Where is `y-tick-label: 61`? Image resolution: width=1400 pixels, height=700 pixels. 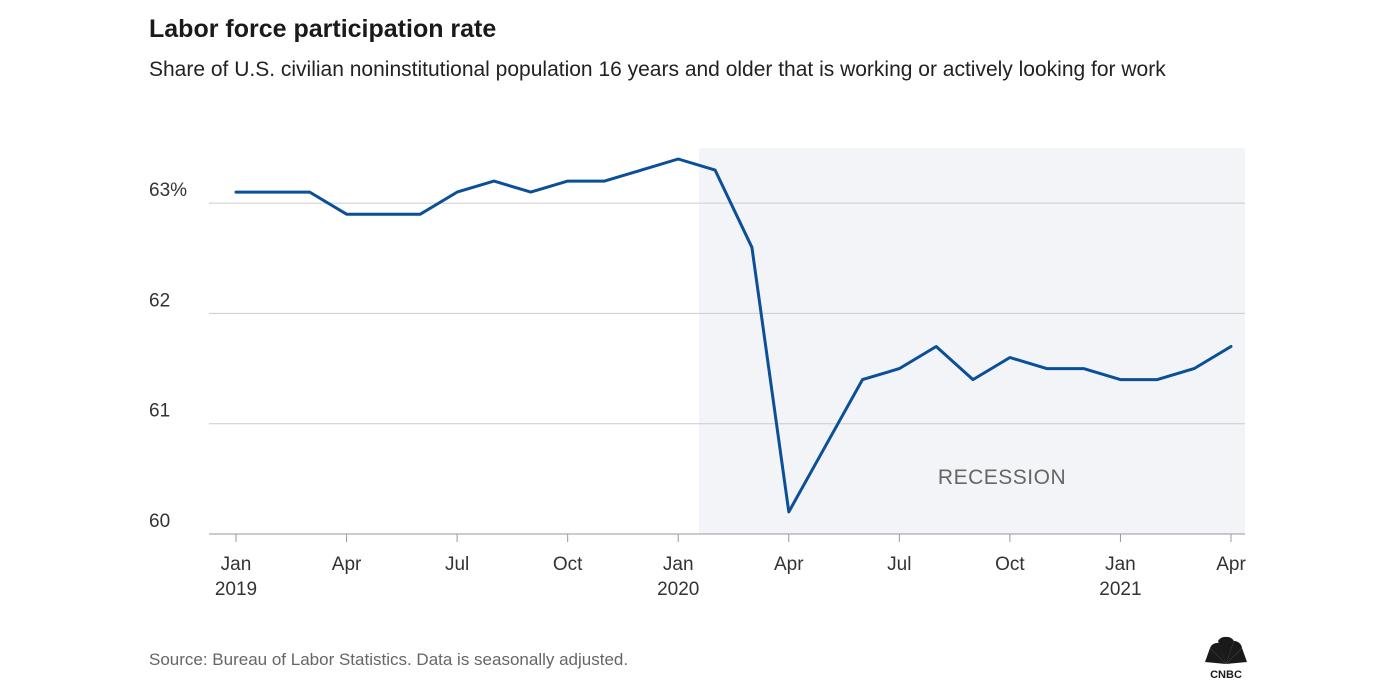 y-tick-label: 61 is located at coordinates (159, 411).